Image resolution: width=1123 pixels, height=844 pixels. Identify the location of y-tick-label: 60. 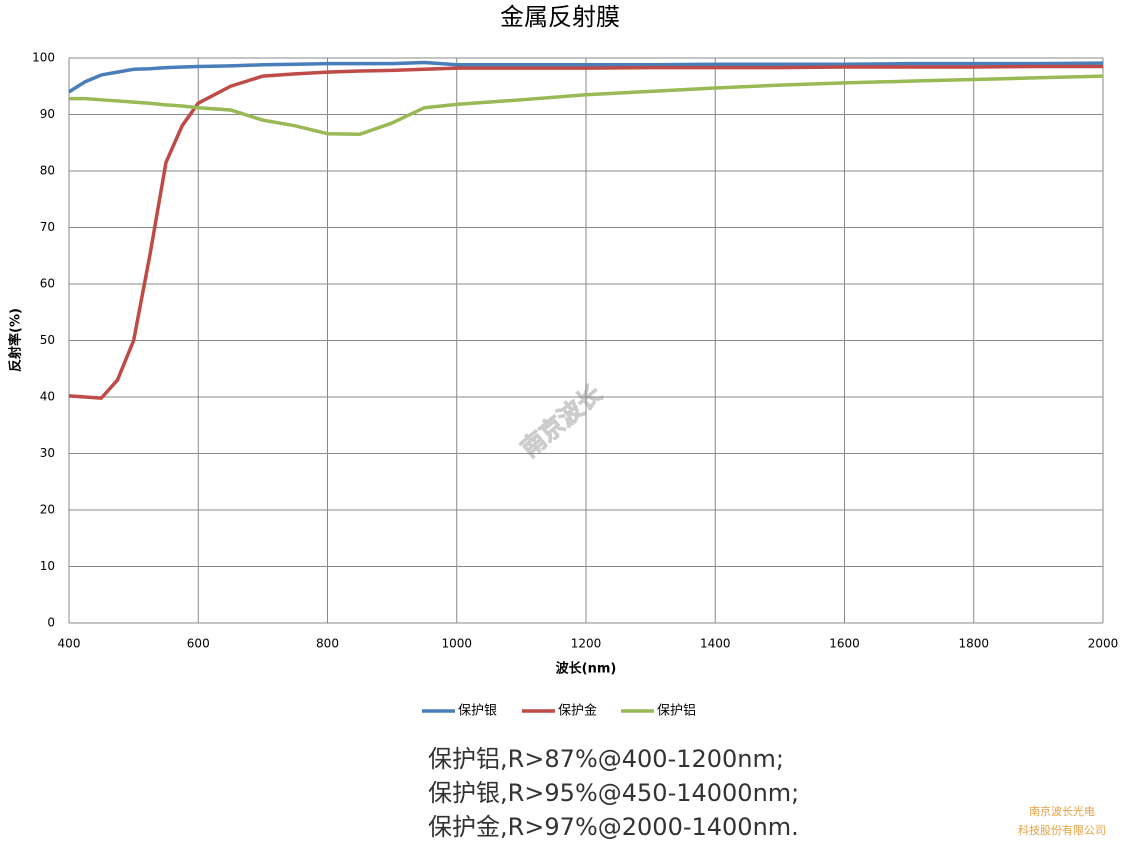
(47, 284).